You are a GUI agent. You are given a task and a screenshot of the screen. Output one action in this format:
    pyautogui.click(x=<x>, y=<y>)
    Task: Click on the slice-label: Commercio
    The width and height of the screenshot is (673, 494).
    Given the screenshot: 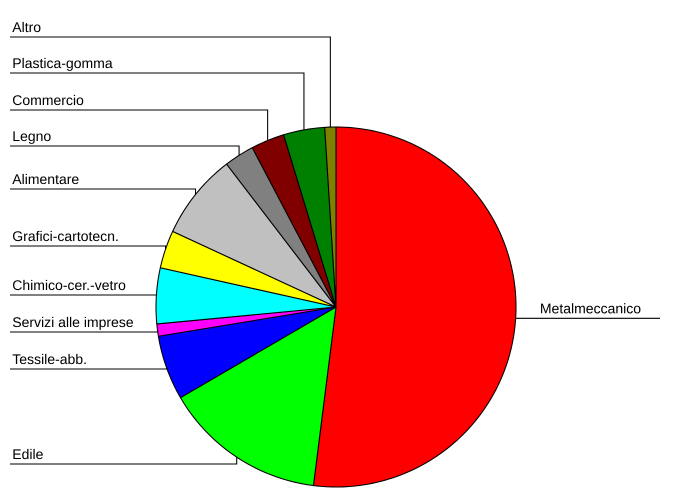 What is the action you would take?
    pyautogui.click(x=48, y=100)
    